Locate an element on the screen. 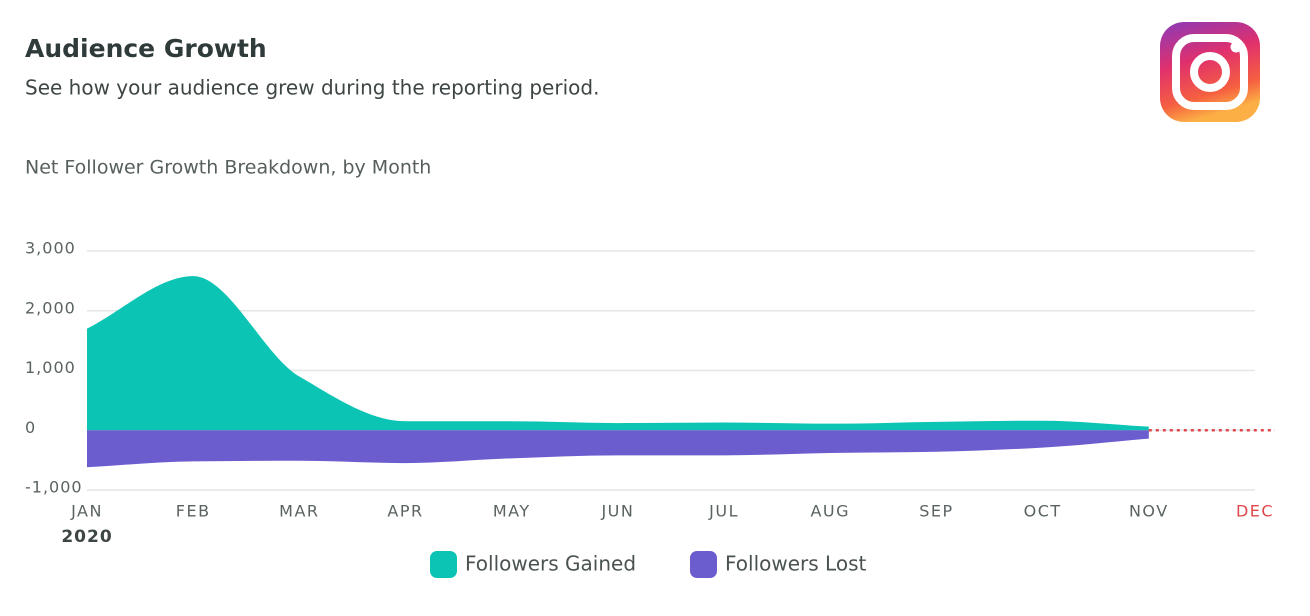 The height and width of the screenshot is (616, 1310). chart-title: Net Follower Growth Breakdown, by Month is located at coordinates (228, 168).